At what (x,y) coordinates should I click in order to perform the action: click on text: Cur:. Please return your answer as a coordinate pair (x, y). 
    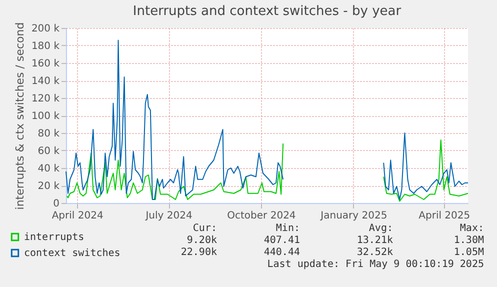
    Looking at the image, I should click on (204, 228).